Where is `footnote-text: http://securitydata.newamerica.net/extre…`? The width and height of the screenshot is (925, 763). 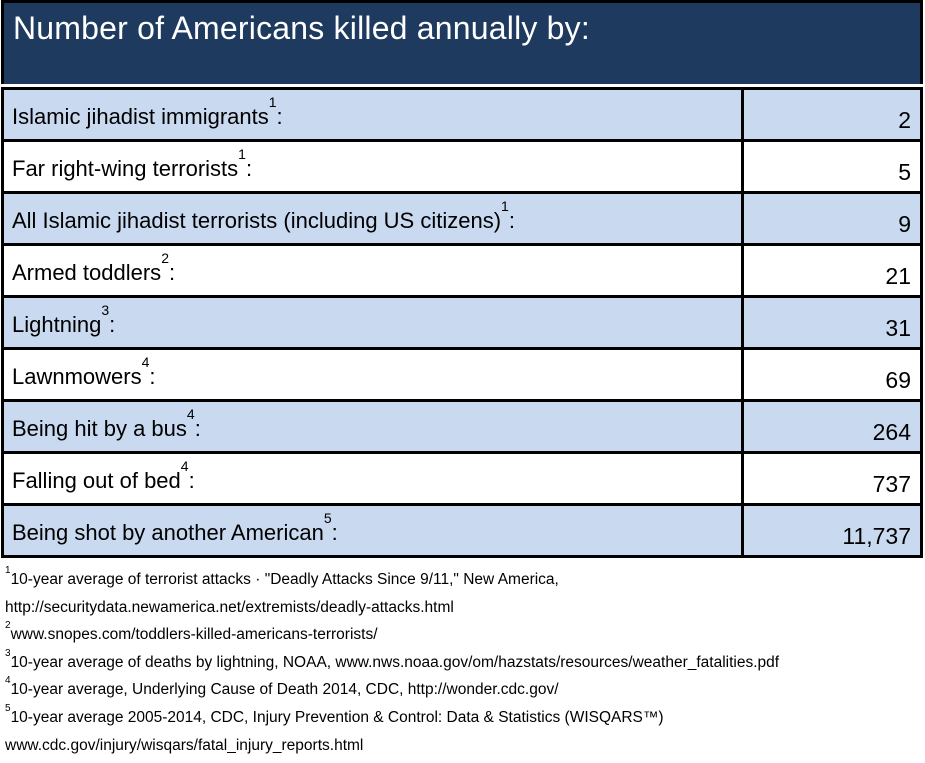
footnote-text: http://securitydata.newamerica.net/extre… is located at coordinates (229, 607).